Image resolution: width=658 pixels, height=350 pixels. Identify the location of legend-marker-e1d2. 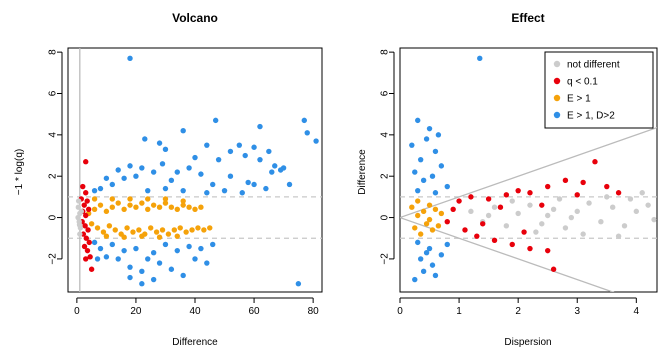
(557, 115).